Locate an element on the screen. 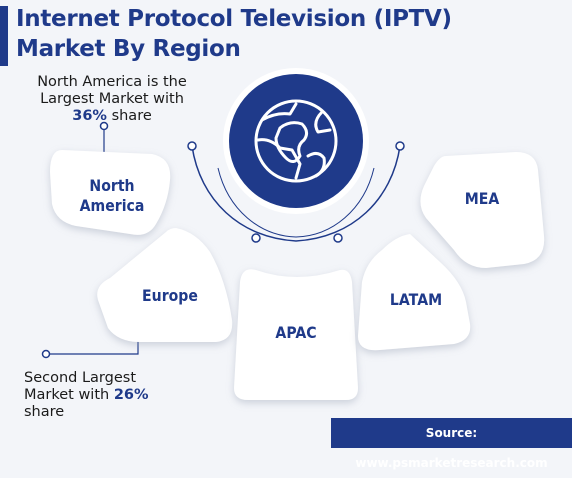 The width and height of the screenshot is (572, 478). north-america-share-value: 36% is located at coordinates (89, 116).